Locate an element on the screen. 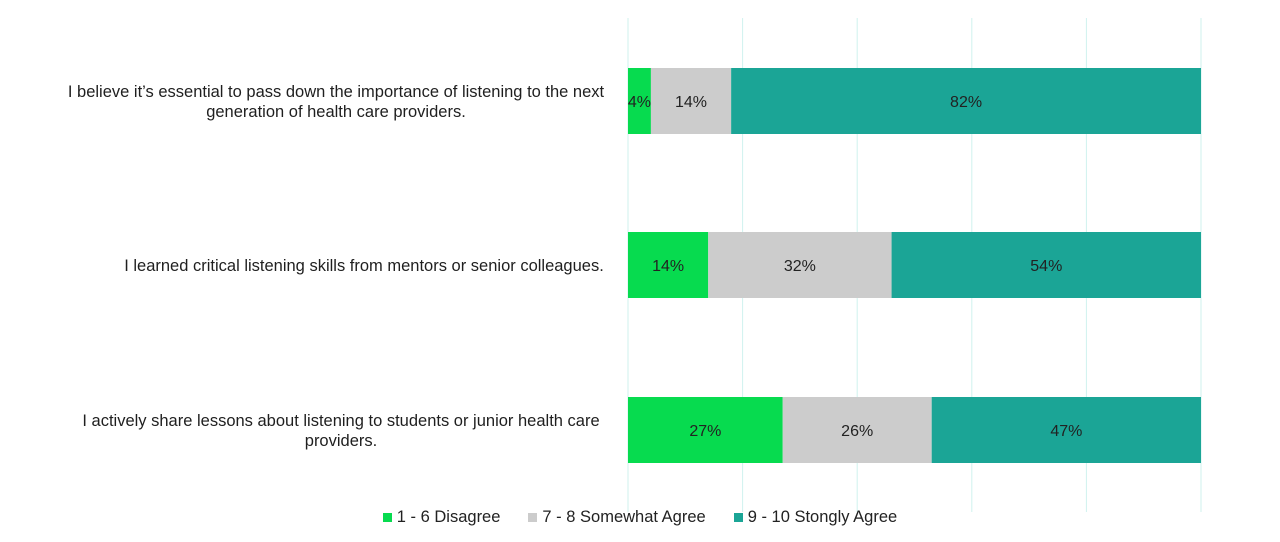 The image size is (1280, 542). bar-segment-row3-series1 is located at coordinates (705, 430).